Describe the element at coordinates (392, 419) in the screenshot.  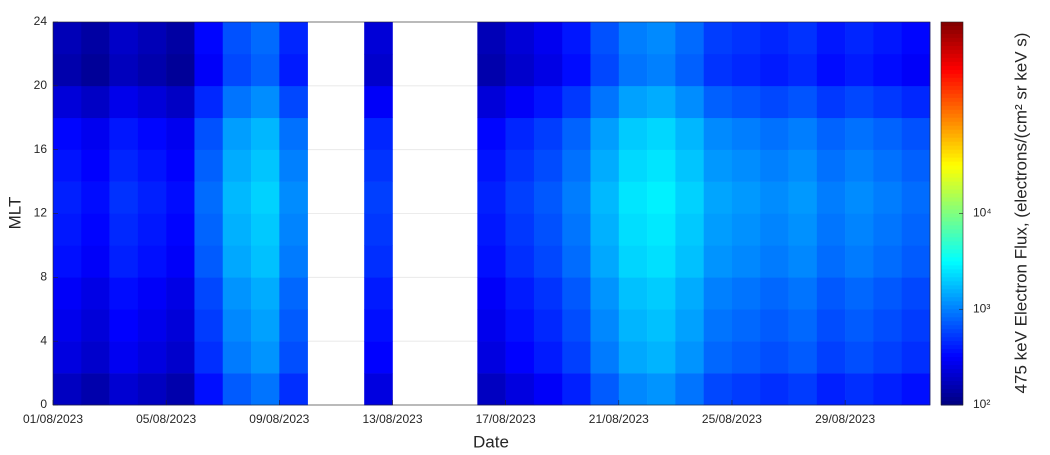
I see `x-tick-label: 13/08/2023` at that location.